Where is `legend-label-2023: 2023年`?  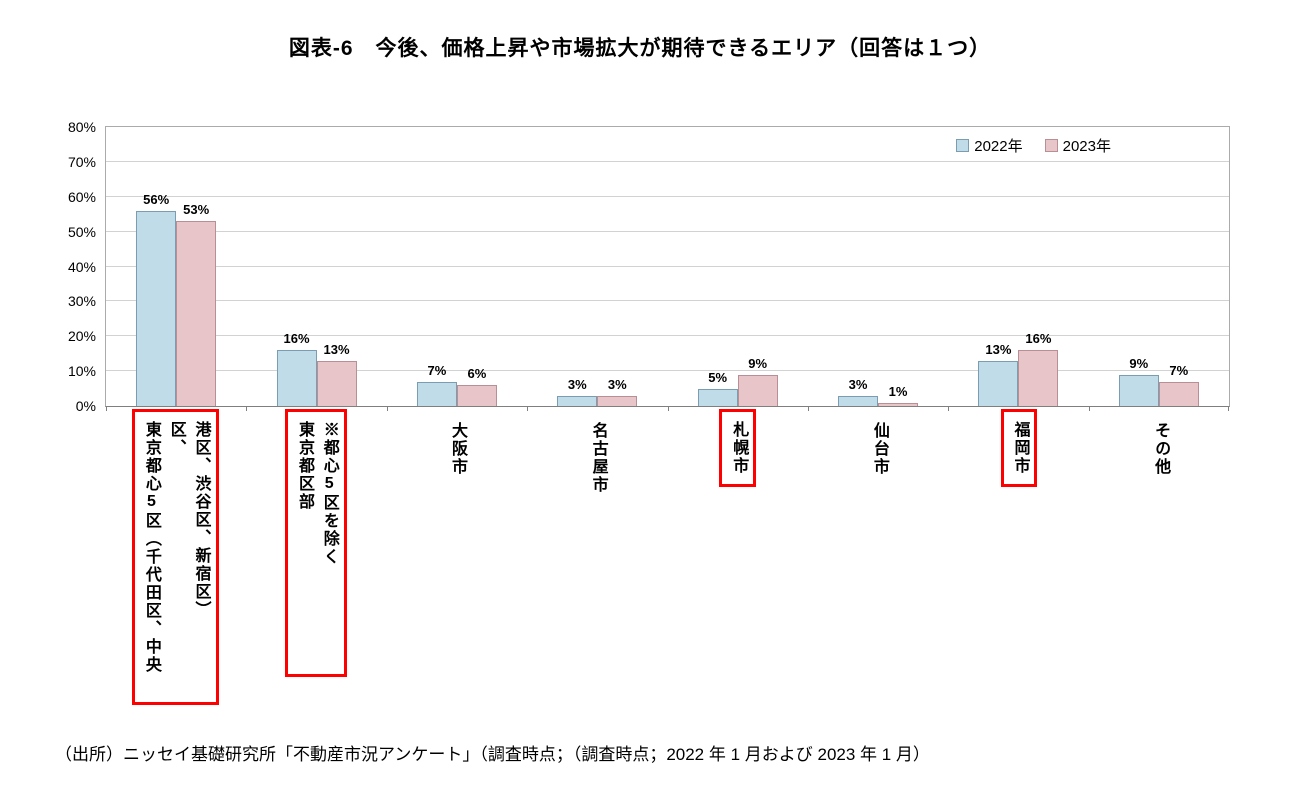 legend-label-2023: 2023年 is located at coordinates (1086, 146).